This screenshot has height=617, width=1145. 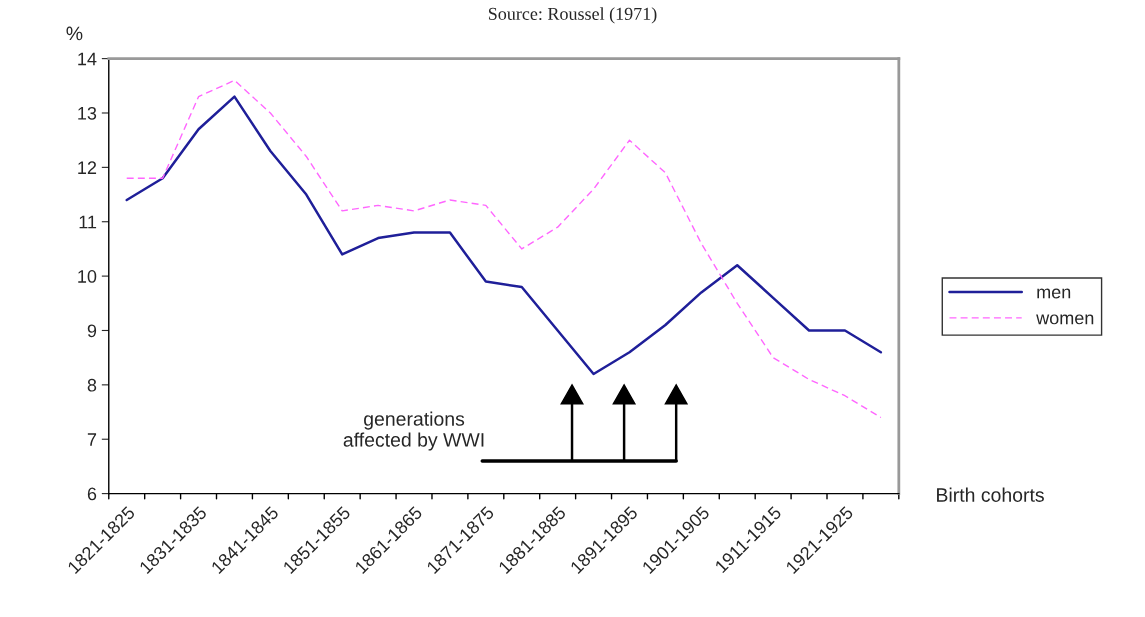 What do you see at coordinates (990, 494) in the screenshot?
I see `x-axis-title: Birth cohorts` at bounding box center [990, 494].